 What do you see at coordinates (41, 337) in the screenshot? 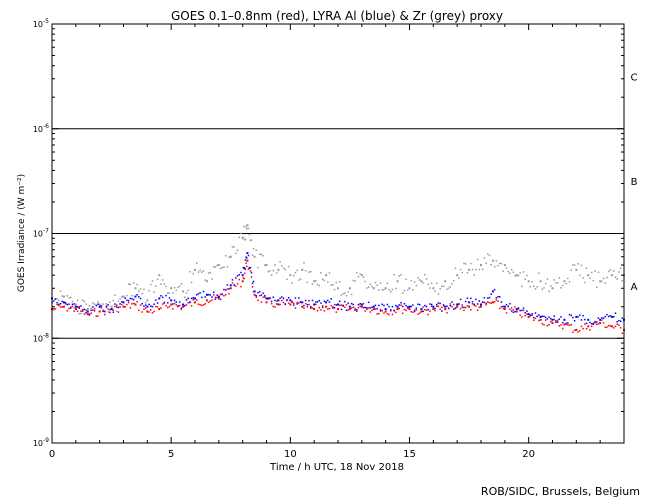
I see `y-tick-label: 10-8` at bounding box center [41, 337].